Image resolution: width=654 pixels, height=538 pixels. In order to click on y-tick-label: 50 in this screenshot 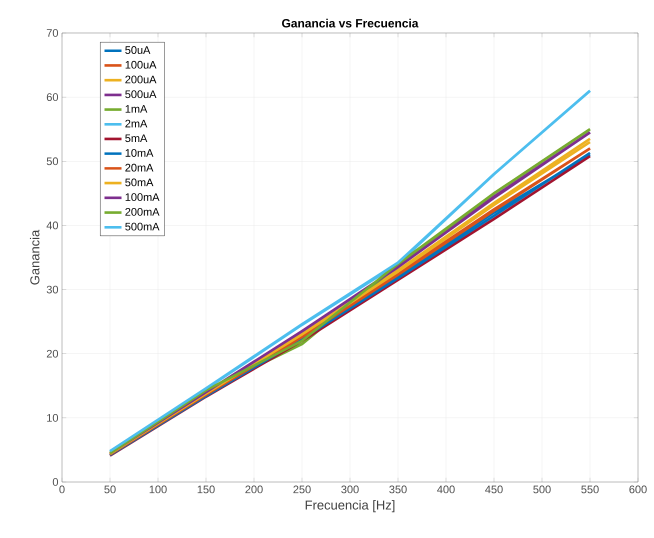, I will do `click(52, 161)`.